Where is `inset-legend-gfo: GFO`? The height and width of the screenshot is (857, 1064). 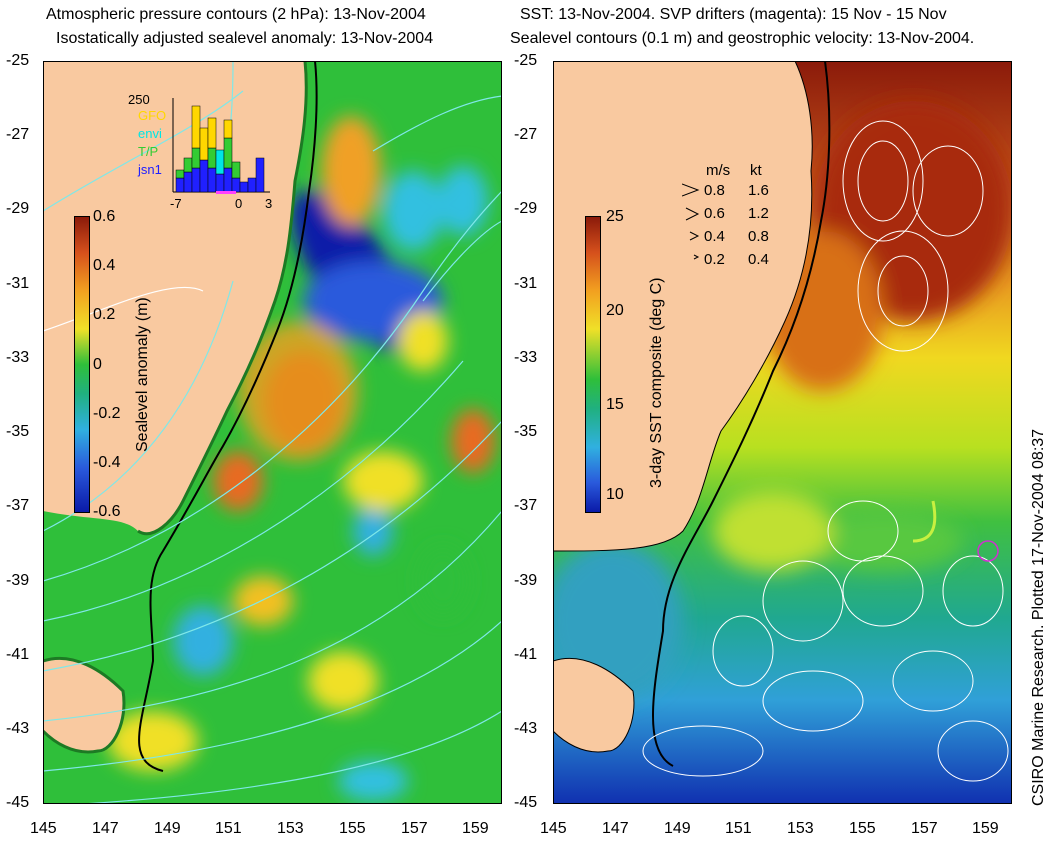 inset-legend-gfo: GFO is located at coordinates (152, 115).